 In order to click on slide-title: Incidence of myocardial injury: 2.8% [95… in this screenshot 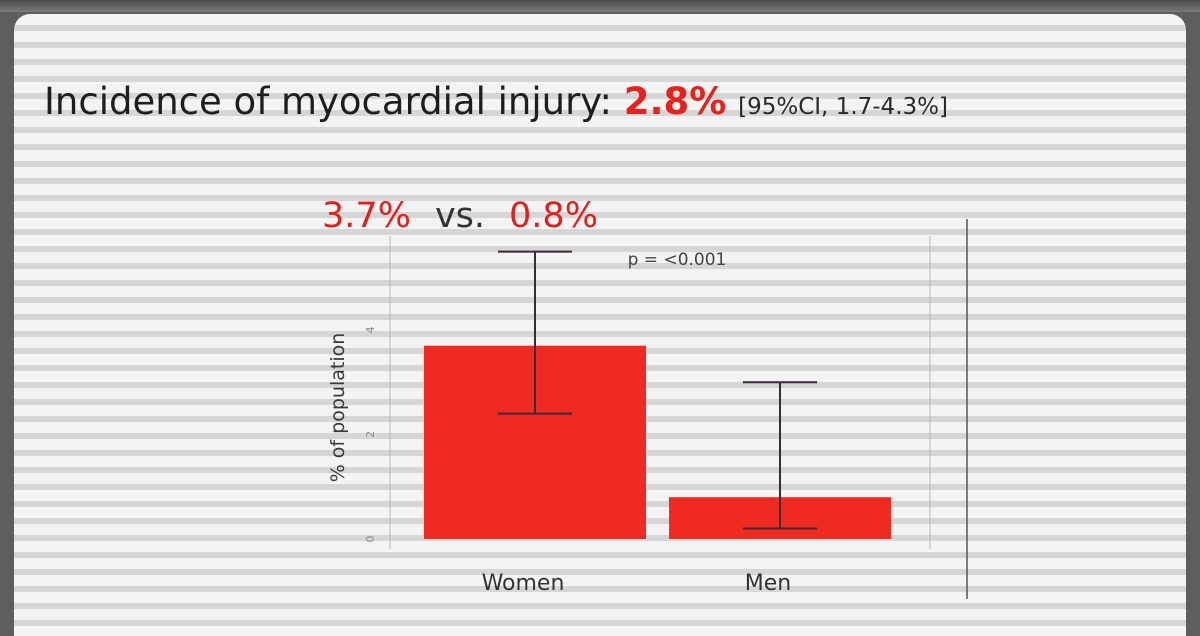, I will do `click(496, 101)`.